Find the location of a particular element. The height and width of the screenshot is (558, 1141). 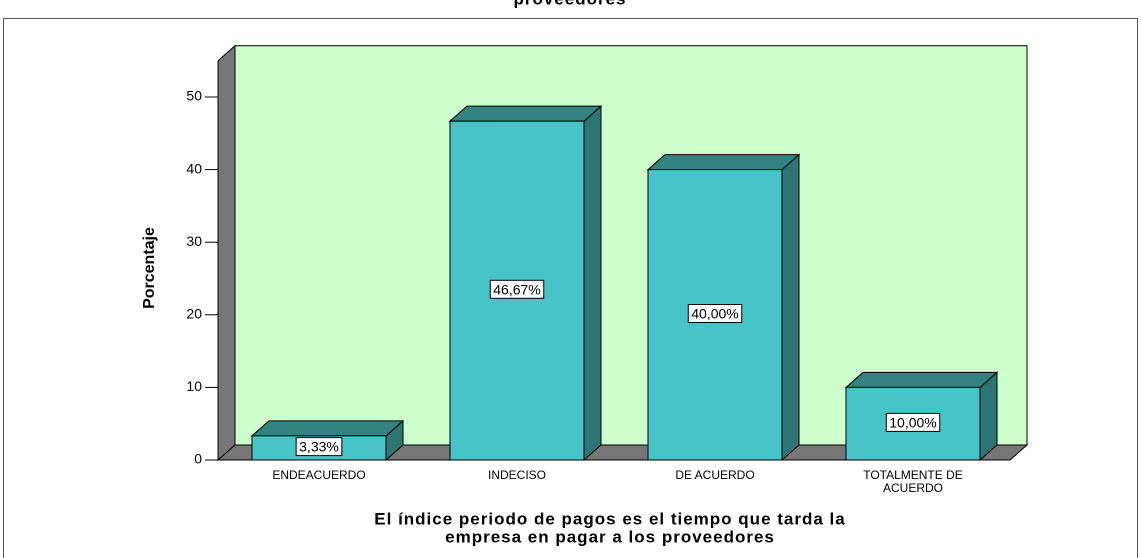

x-axis-label: empresa en pagar a los proveedores is located at coordinates (610, 536).